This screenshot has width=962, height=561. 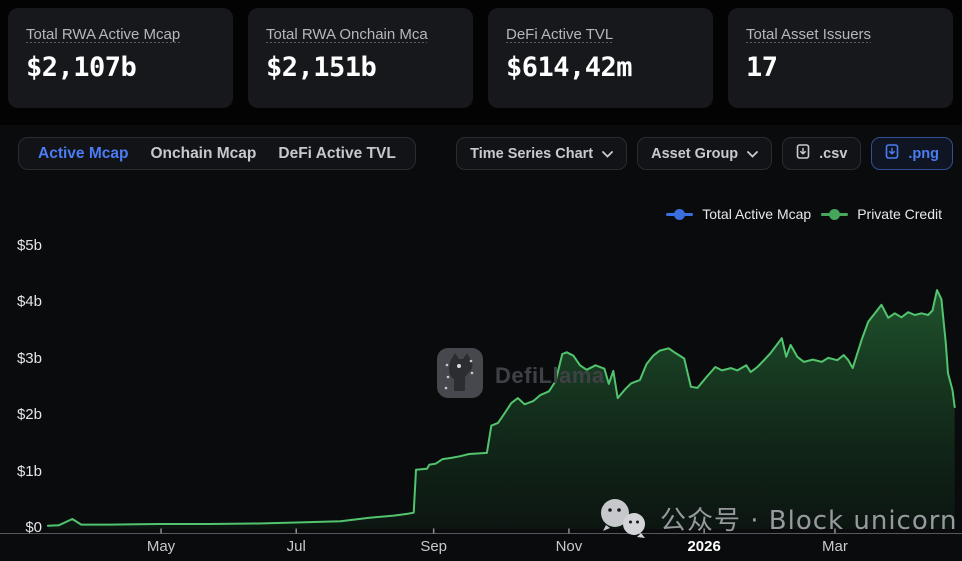 I want to click on wechat-watermark: 公众号 · Block unicorn, so click(x=777, y=520).